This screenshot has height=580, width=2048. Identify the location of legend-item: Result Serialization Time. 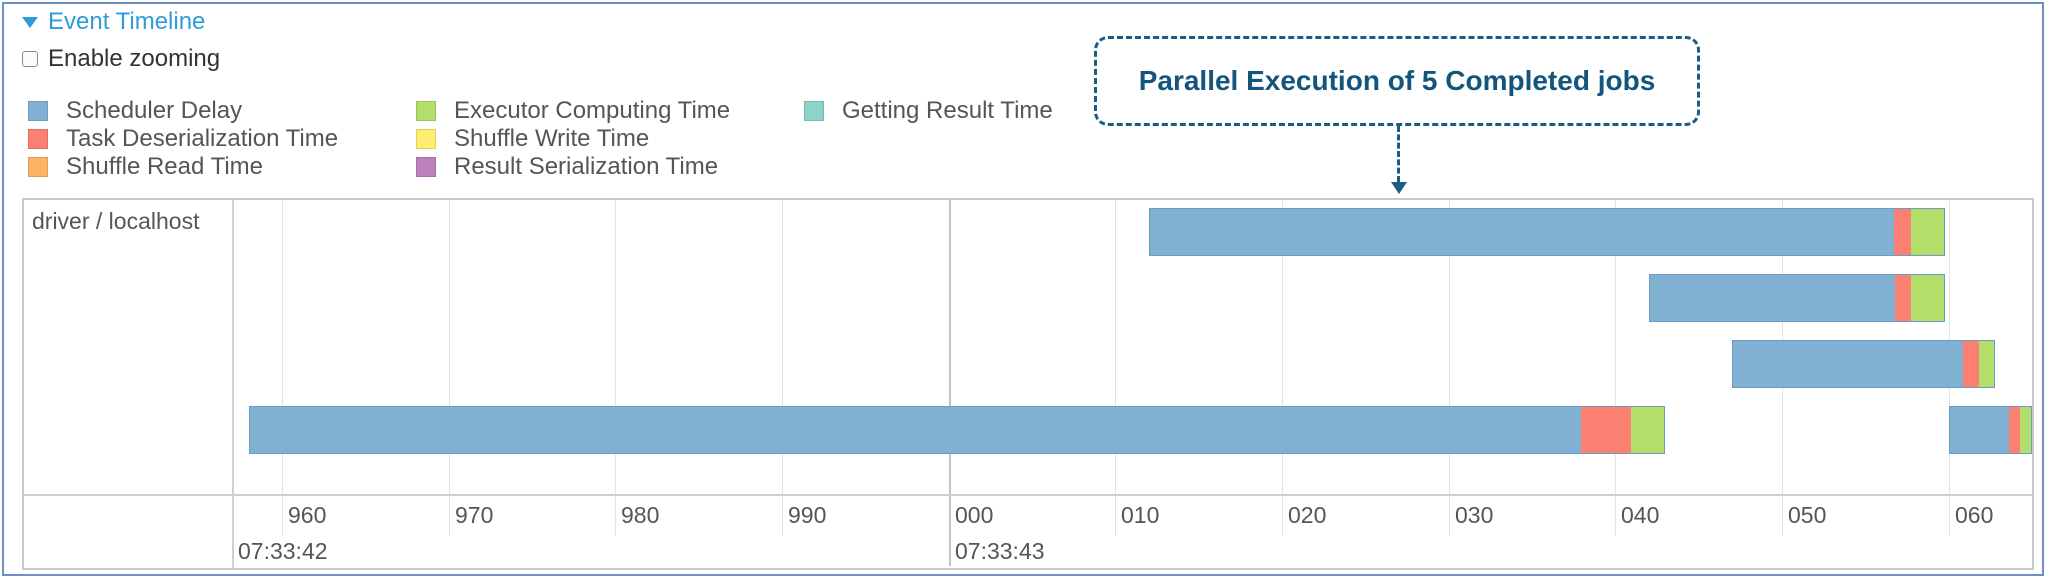
(567, 166).